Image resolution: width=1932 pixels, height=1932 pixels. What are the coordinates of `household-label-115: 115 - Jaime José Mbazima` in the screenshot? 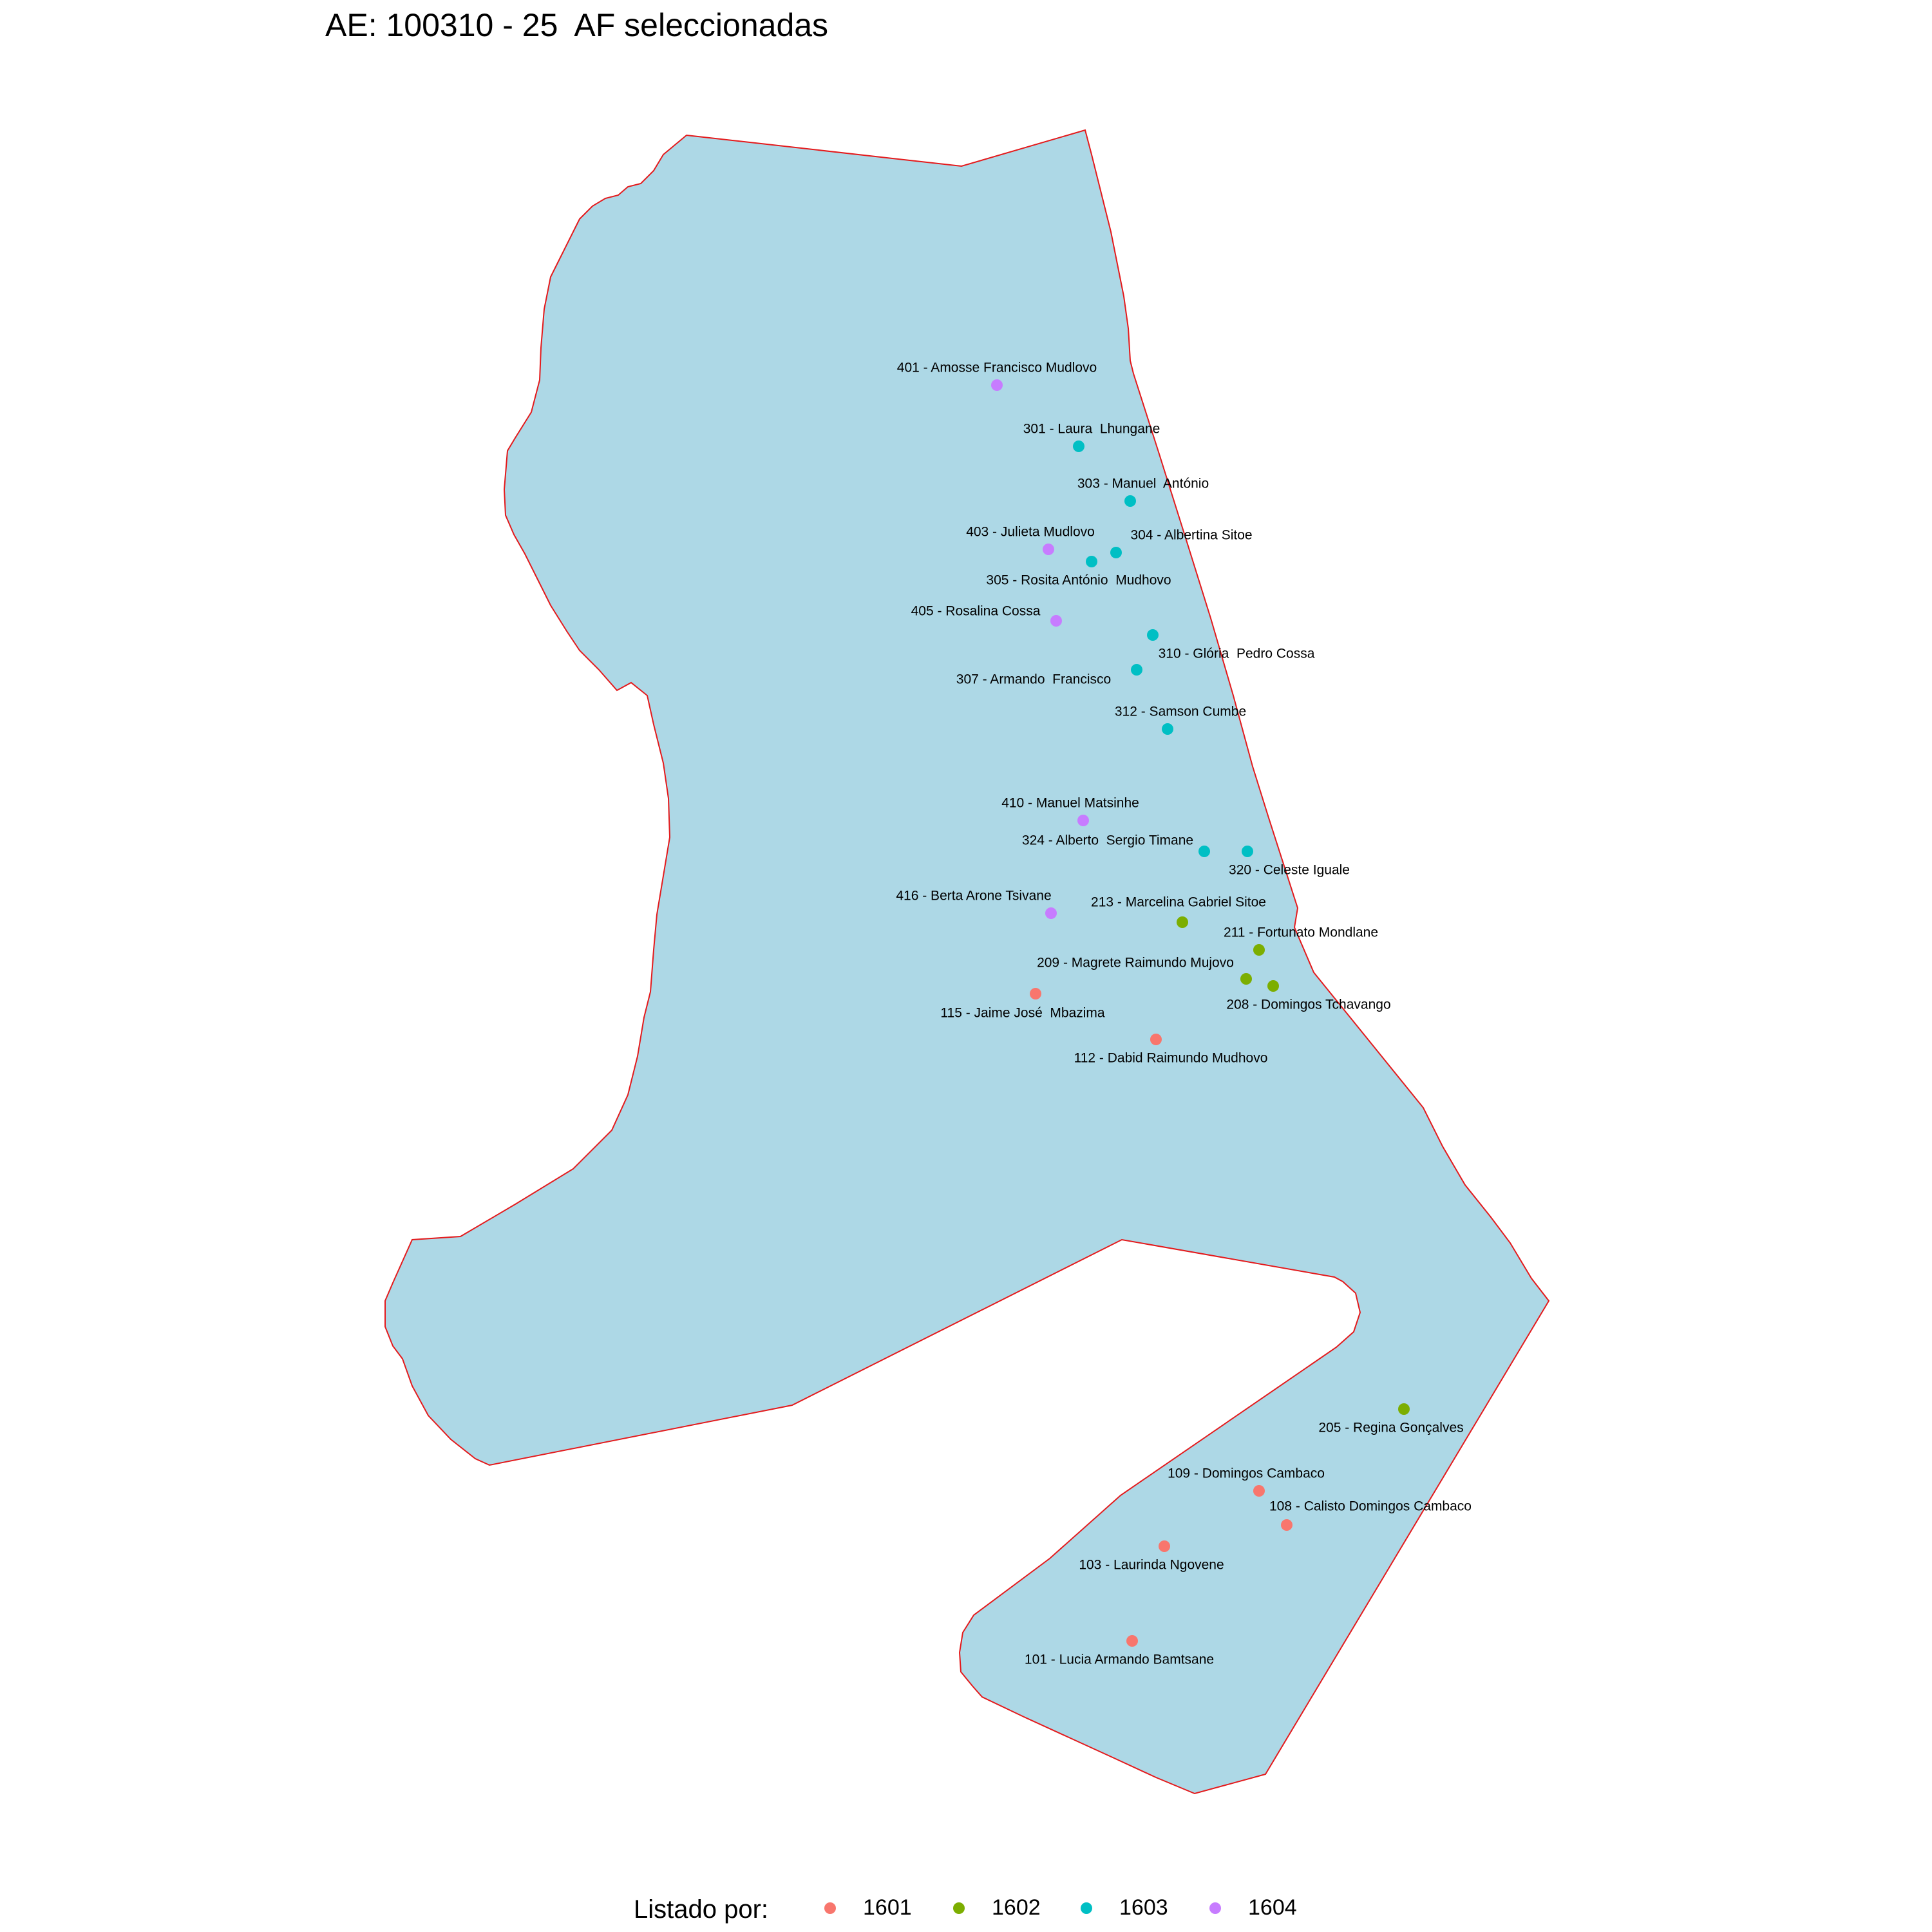 It's located at (1022, 1013).